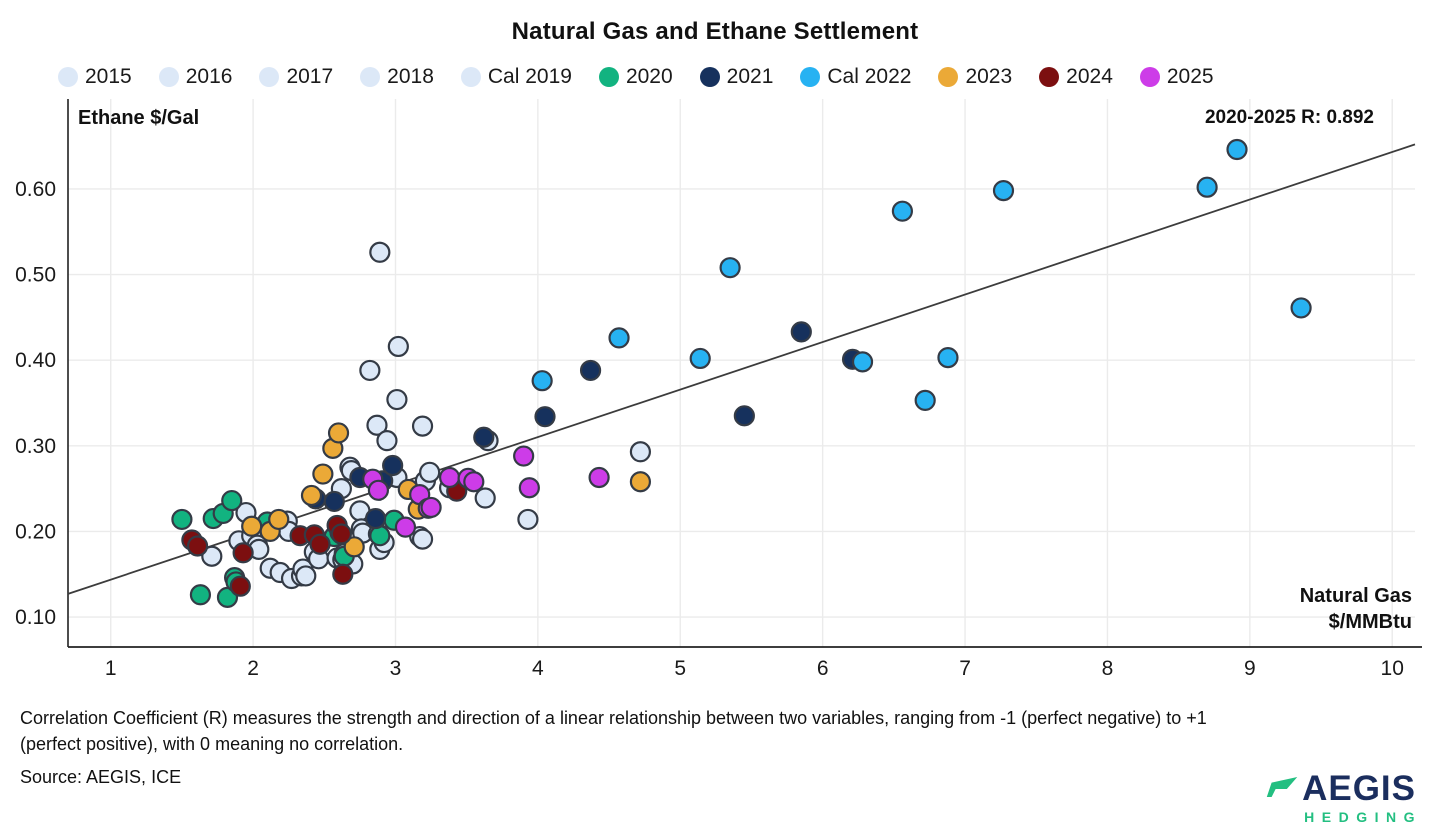  What do you see at coordinates (975, 77) in the screenshot?
I see `legend-item-2023: 2023` at bounding box center [975, 77].